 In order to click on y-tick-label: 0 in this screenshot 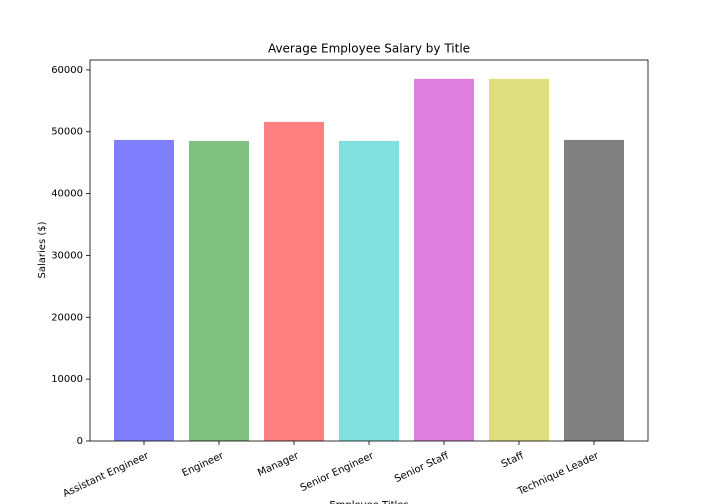, I will do `click(80, 441)`.